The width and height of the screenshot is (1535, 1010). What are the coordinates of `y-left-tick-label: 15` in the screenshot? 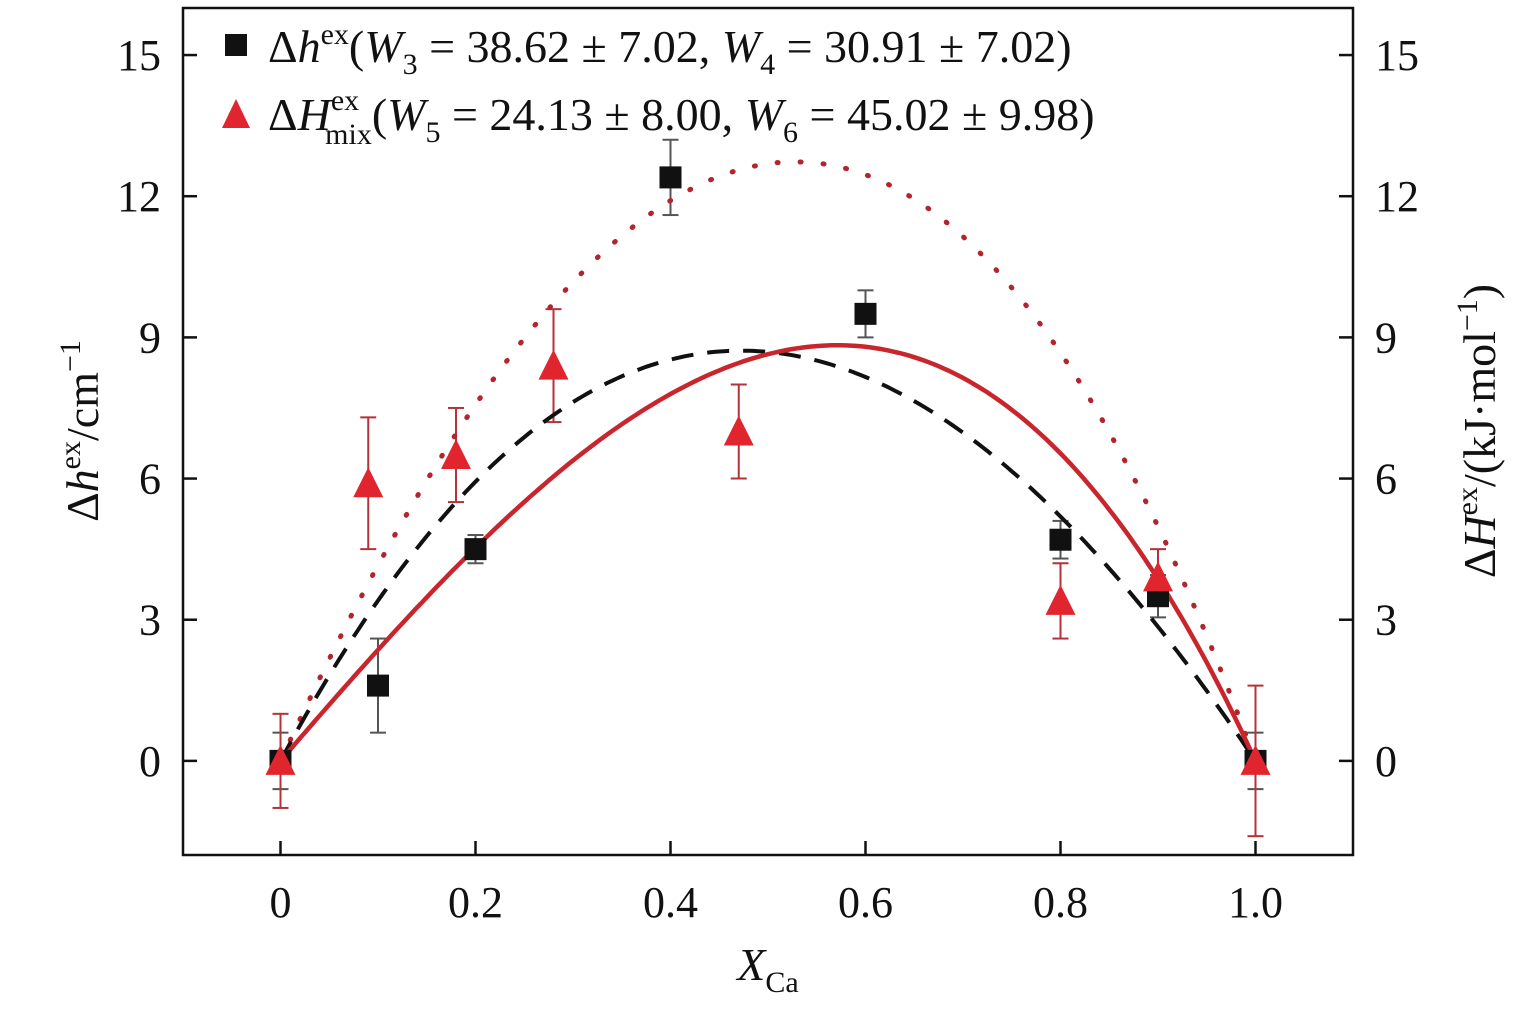 It's located at (139, 55).